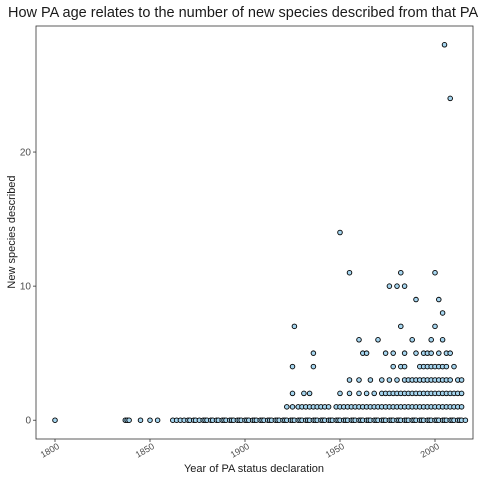  Describe the element at coordinates (145, 450) in the screenshot. I see `x-tick-label: 1850` at that location.